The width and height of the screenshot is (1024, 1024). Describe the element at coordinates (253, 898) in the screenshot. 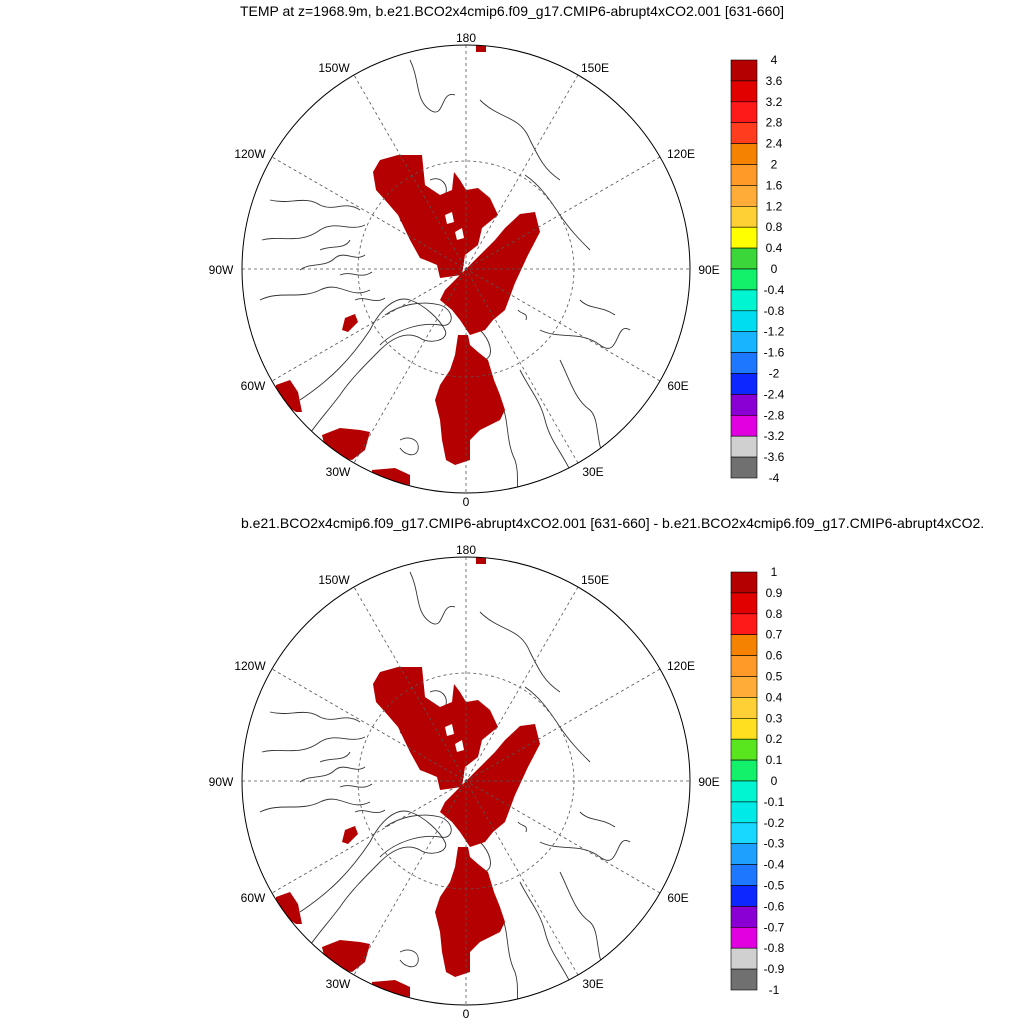

I see `bottom-lon-label-60w: 60W` at that location.